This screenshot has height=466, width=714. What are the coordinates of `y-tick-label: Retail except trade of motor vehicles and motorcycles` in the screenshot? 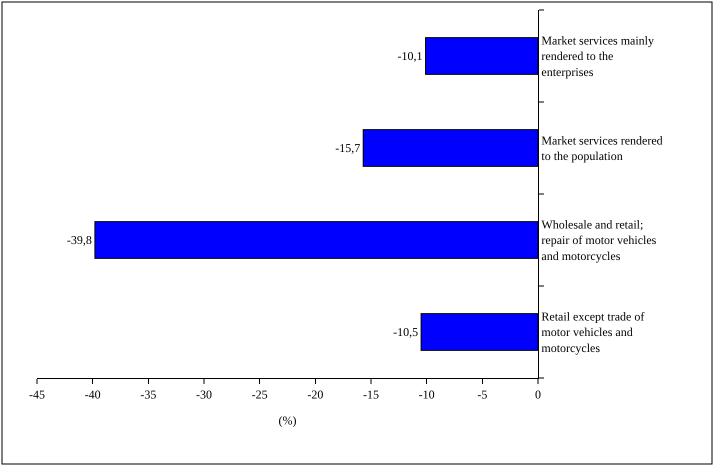 It's located at (592, 332).